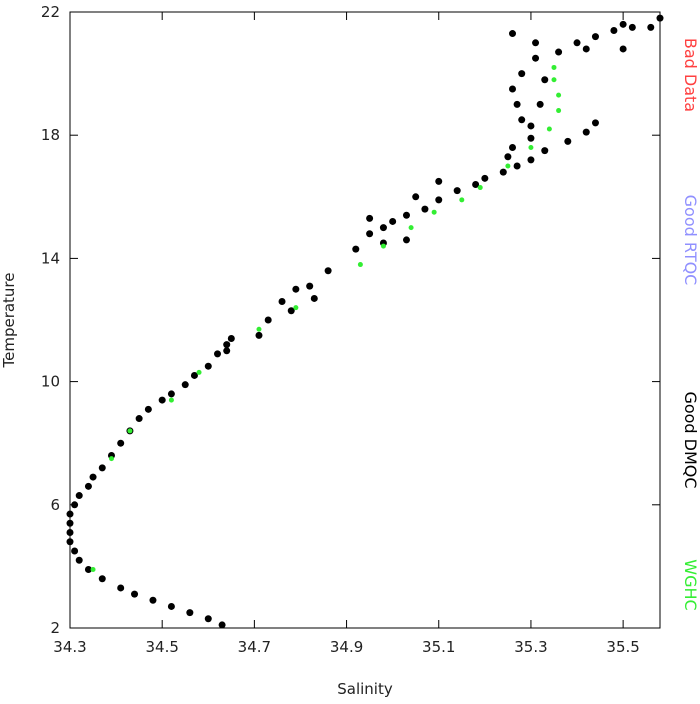 The height and width of the screenshot is (704, 700). Describe the element at coordinates (690, 75) in the screenshot. I see `legend-entry: Bad Data` at that location.